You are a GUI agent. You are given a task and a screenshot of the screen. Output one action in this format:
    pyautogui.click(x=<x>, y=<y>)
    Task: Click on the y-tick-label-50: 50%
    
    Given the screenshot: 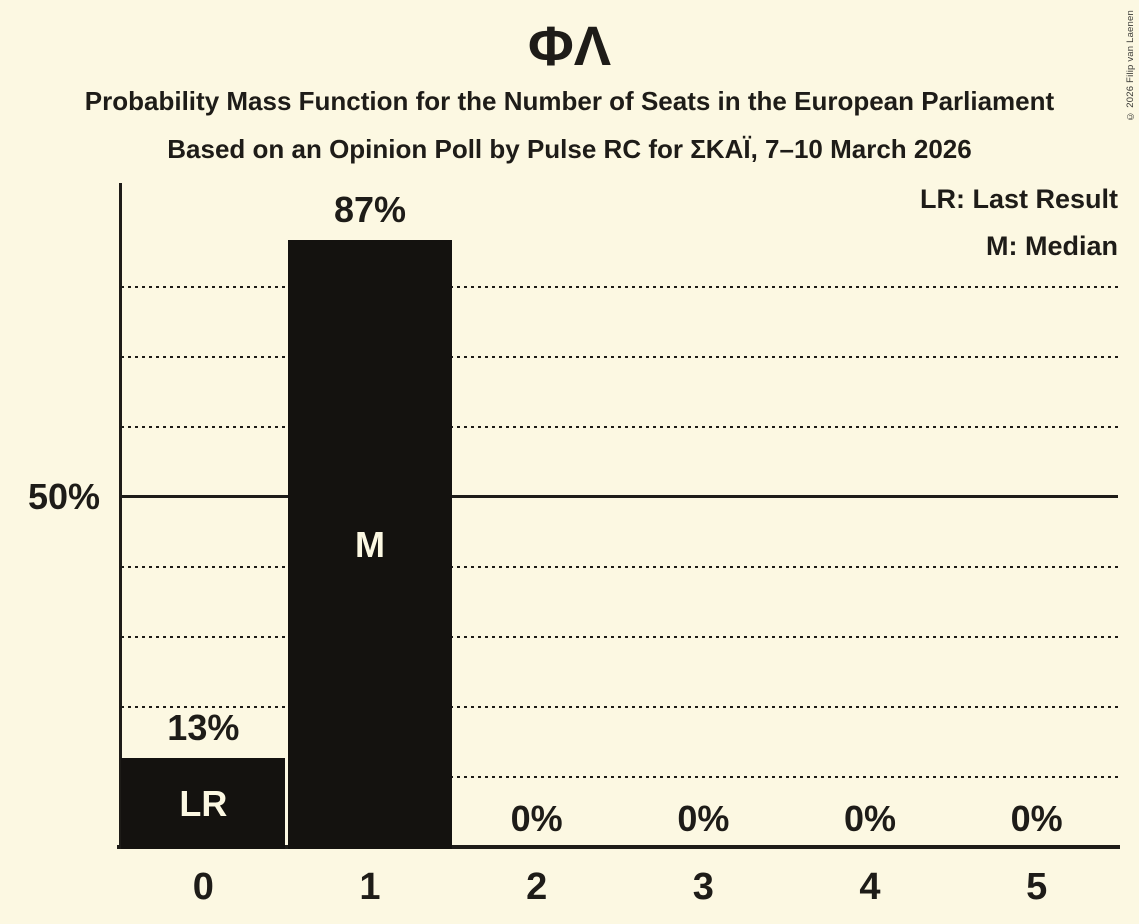 What is the action you would take?
    pyautogui.click(x=63, y=496)
    